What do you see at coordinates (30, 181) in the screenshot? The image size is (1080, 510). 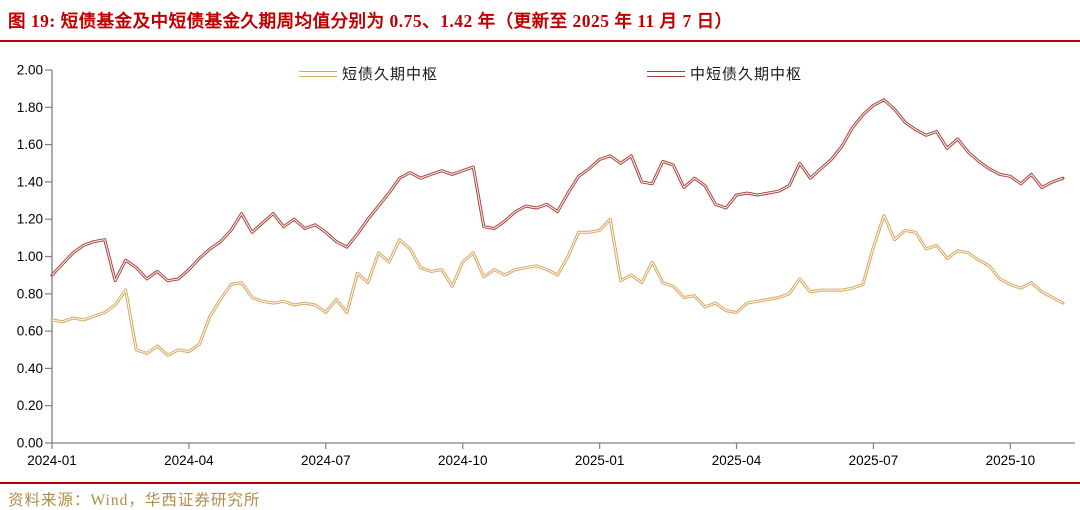 I see `y-axis-tick-label: 1.40` at bounding box center [30, 181].